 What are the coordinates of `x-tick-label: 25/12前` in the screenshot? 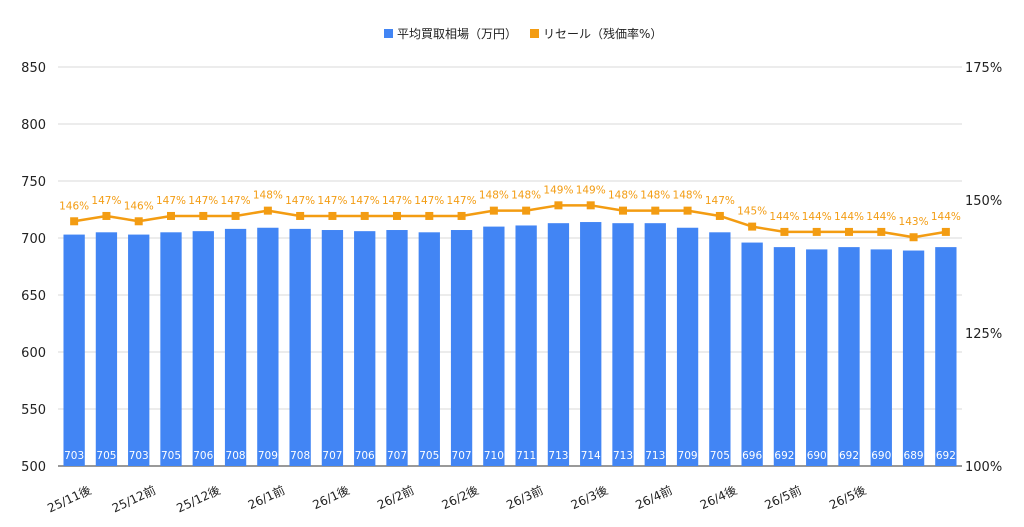 It's located at (133, 498).